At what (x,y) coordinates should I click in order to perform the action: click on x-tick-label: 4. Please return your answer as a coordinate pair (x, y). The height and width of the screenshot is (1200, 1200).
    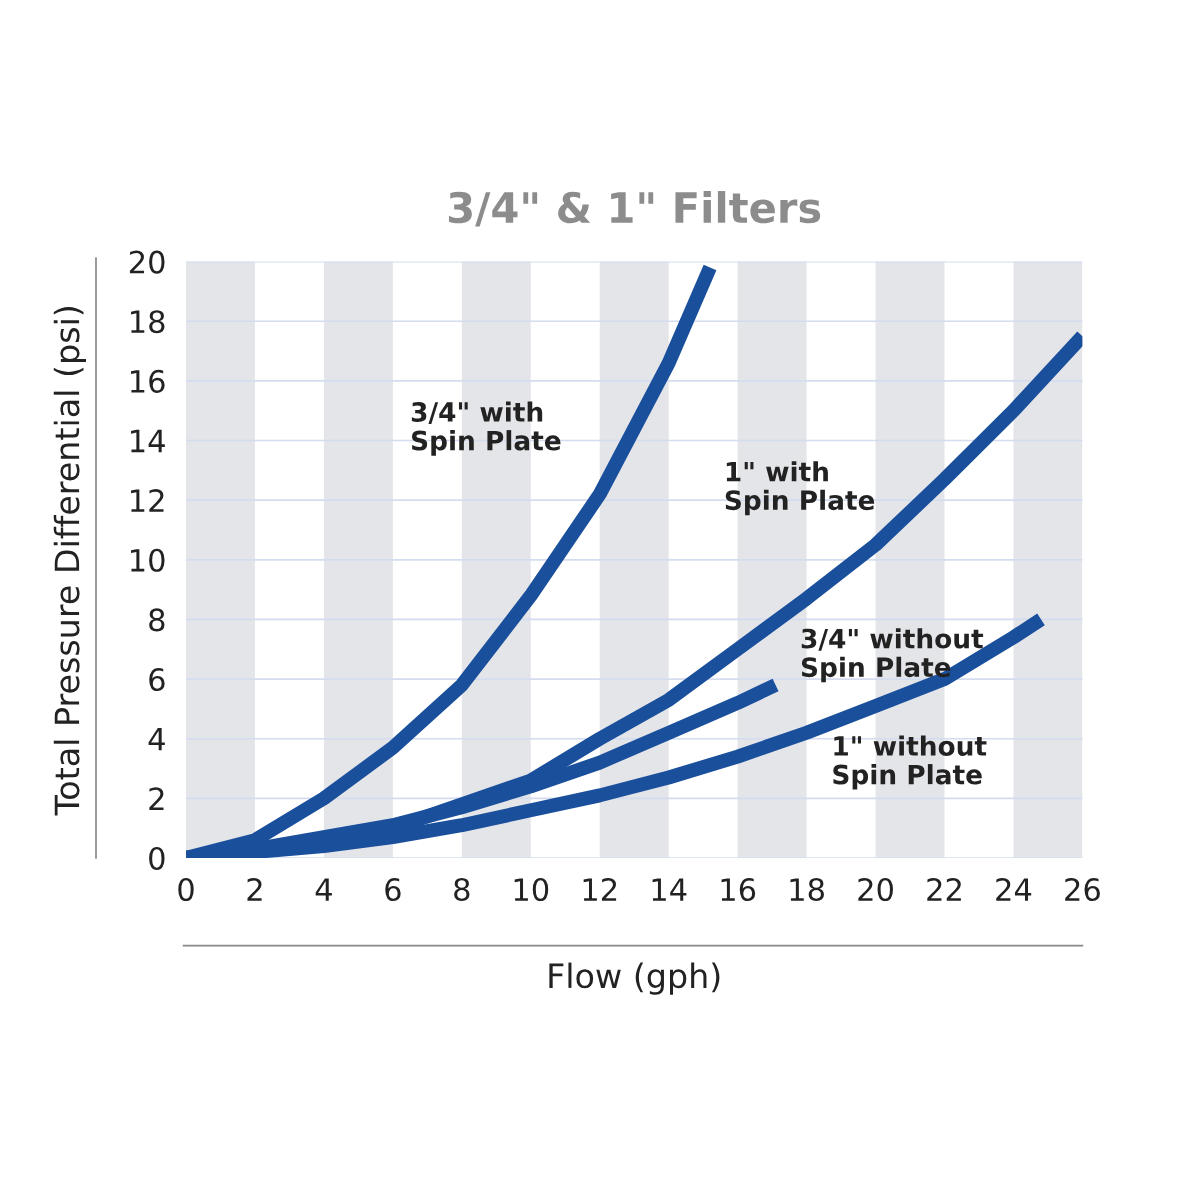
    Looking at the image, I should click on (323, 889).